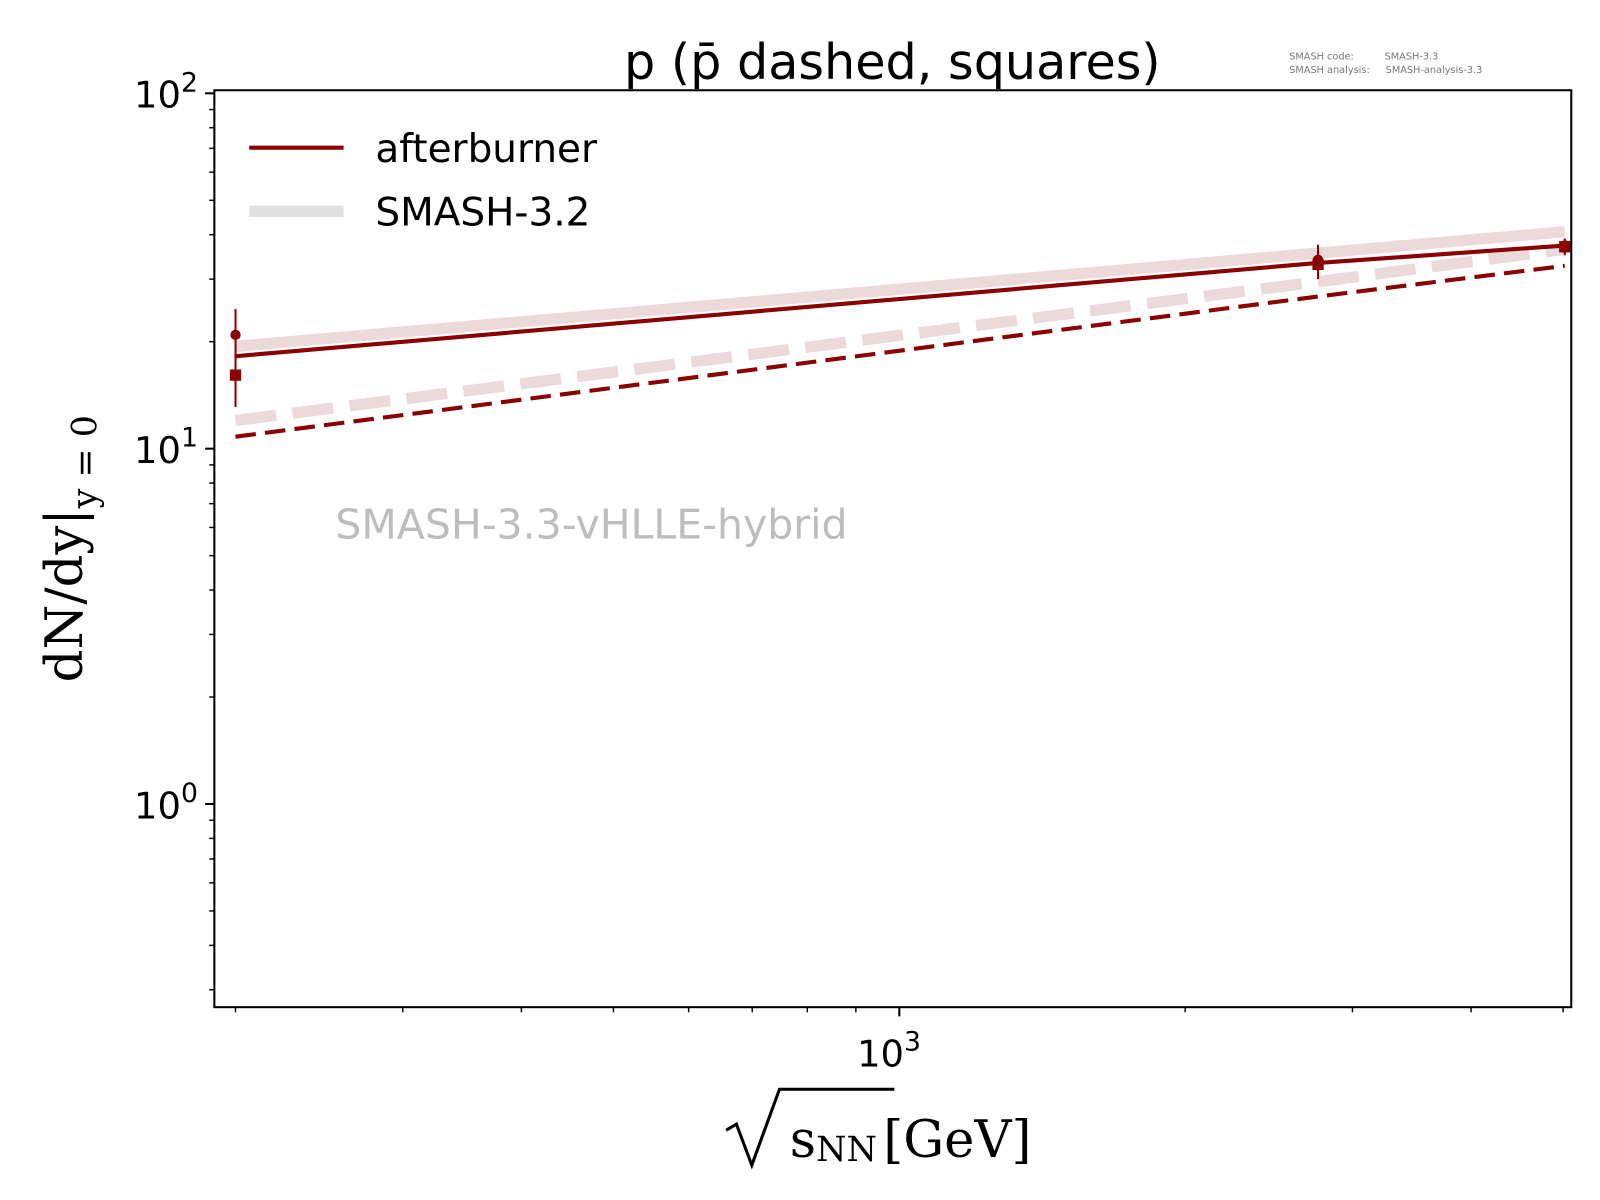 This screenshot has width=1600, height=1200. What do you see at coordinates (486, 149) in the screenshot?
I see `legend-label-afterburner: afterburner` at bounding box center [486, 149].